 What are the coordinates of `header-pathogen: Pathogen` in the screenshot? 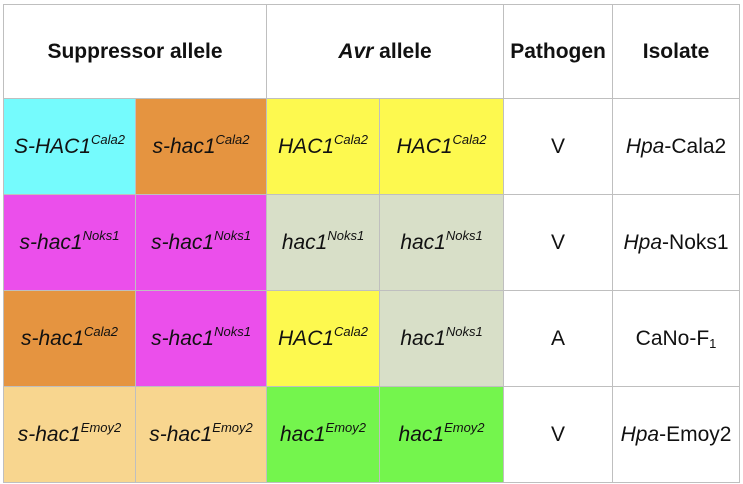 It's located at (558, 51).